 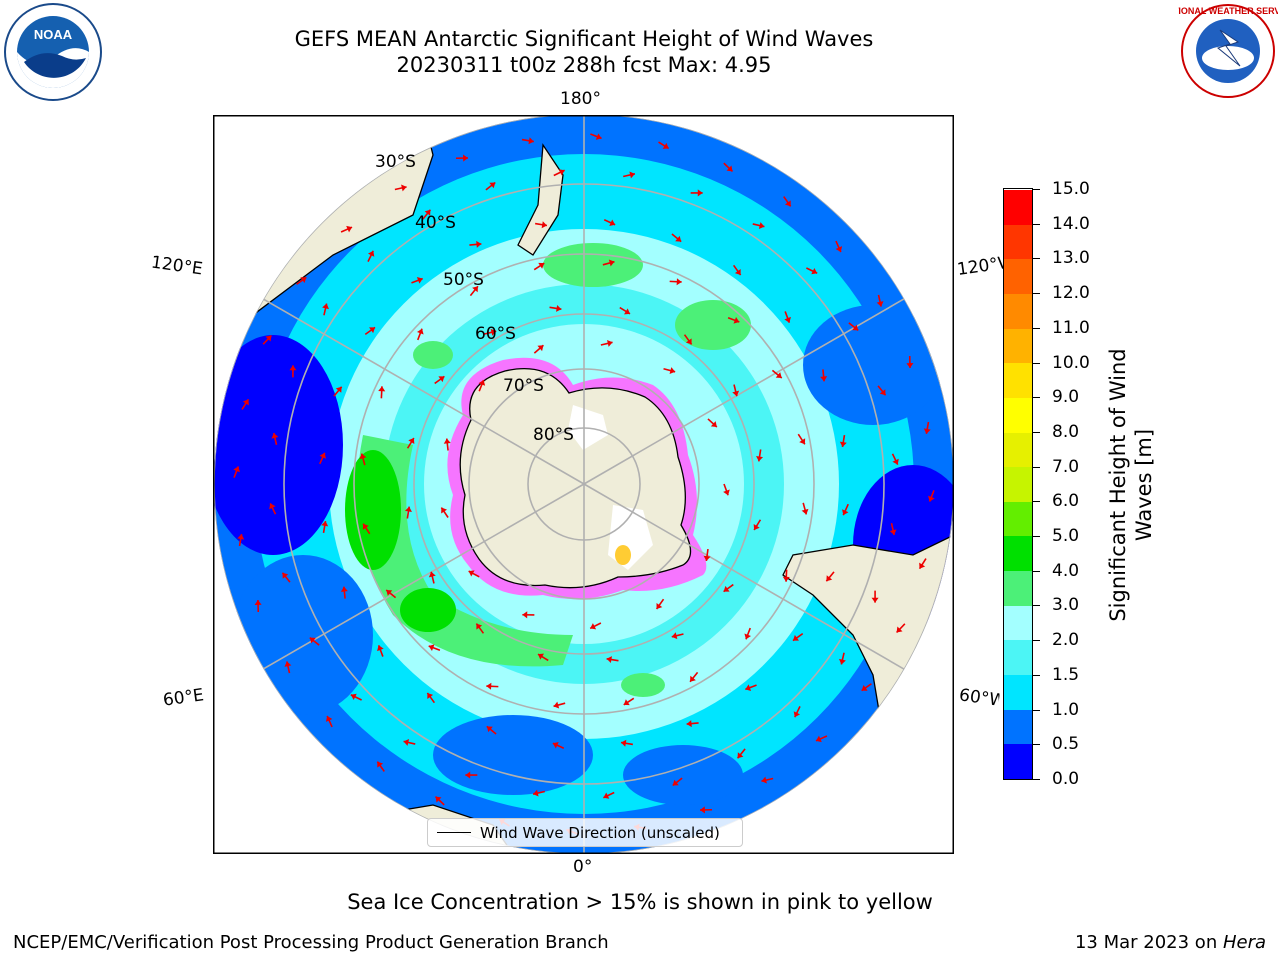 I want to click on footer-machine: Hera, so click(x=1244, y=942).